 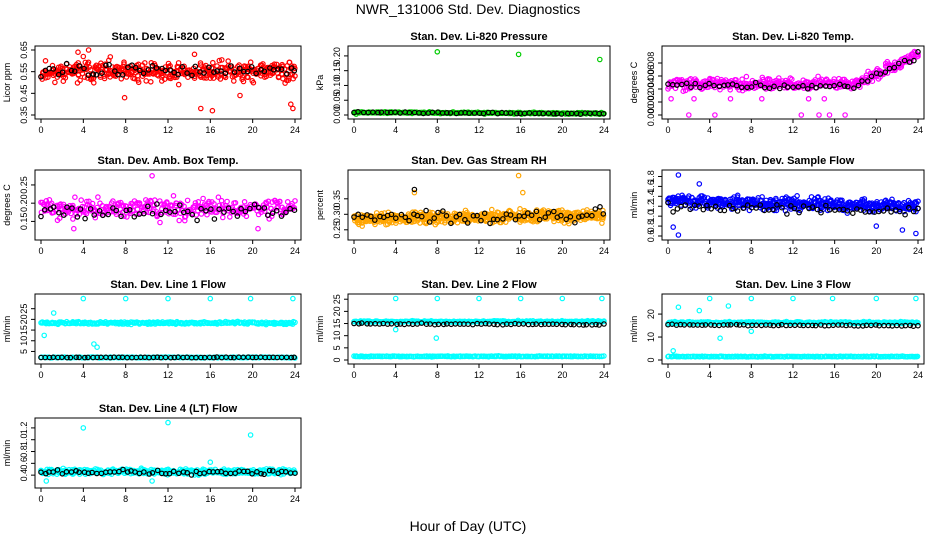 What do you see at coordinates (651, 206) in the screenshot?
I see `y-tick-label: 1.2` at bounding box center [651, 206].